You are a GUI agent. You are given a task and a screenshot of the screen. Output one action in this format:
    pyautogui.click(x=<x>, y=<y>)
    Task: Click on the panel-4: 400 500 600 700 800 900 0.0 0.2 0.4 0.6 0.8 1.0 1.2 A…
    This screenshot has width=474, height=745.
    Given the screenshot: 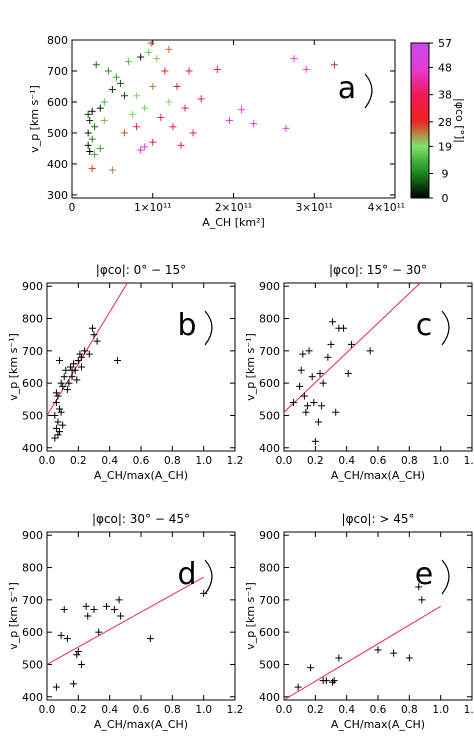 What is the action you would take?
    pyautogui.click(x=359, y=621)
    